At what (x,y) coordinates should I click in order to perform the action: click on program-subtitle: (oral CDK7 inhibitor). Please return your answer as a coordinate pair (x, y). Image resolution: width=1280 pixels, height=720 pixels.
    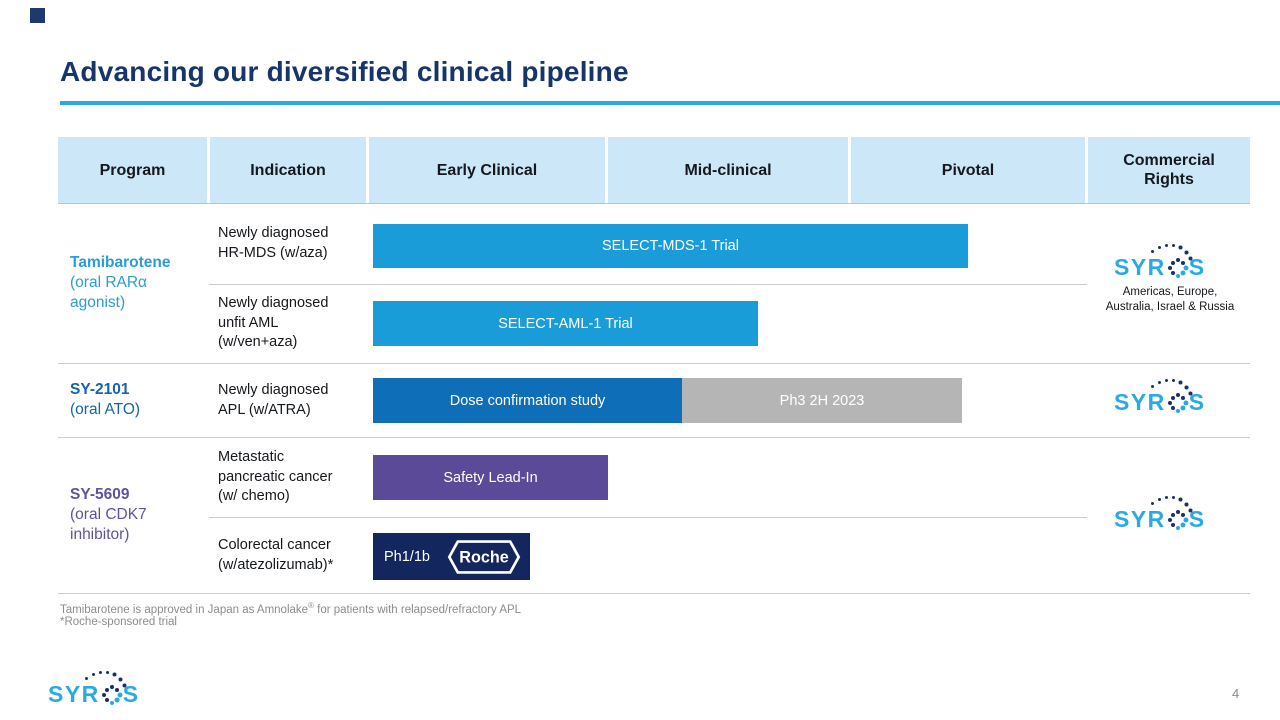
    Looking at the image, I should click on (108, 524).